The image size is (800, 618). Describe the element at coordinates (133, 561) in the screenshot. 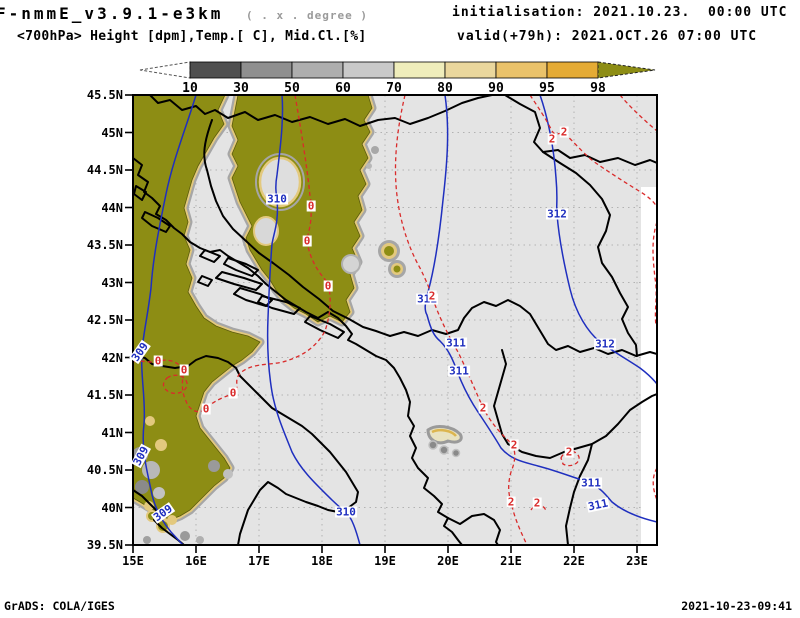

I see `lon-axis-label: 15E` at that location.